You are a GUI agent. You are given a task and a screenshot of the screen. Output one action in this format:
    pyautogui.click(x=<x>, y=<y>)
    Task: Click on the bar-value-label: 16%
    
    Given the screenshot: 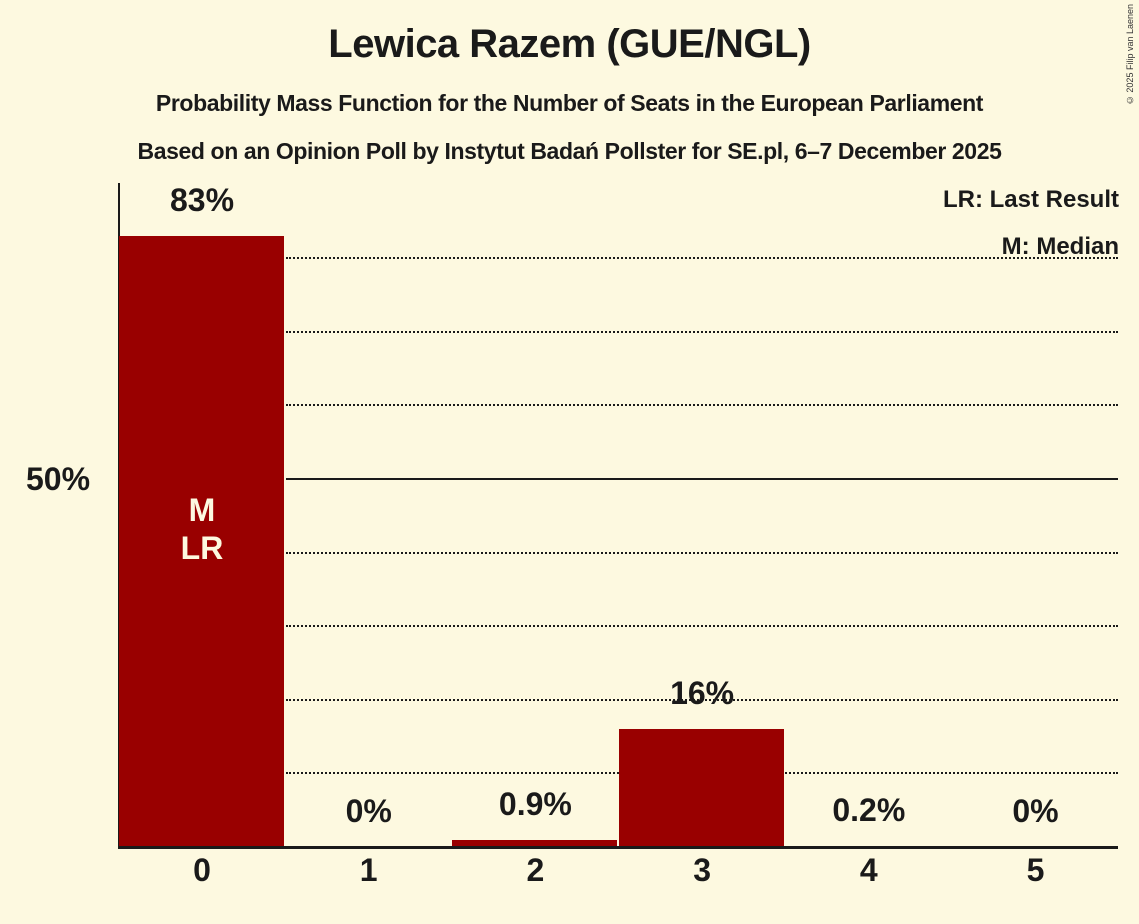 What is the action you would take?
    pyautogui.click(x=702, y=693)
    